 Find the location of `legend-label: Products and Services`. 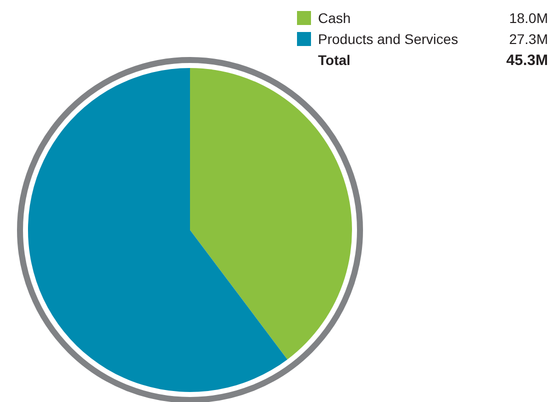

legend-label: Products and Services is located at coordinates (388, 39).